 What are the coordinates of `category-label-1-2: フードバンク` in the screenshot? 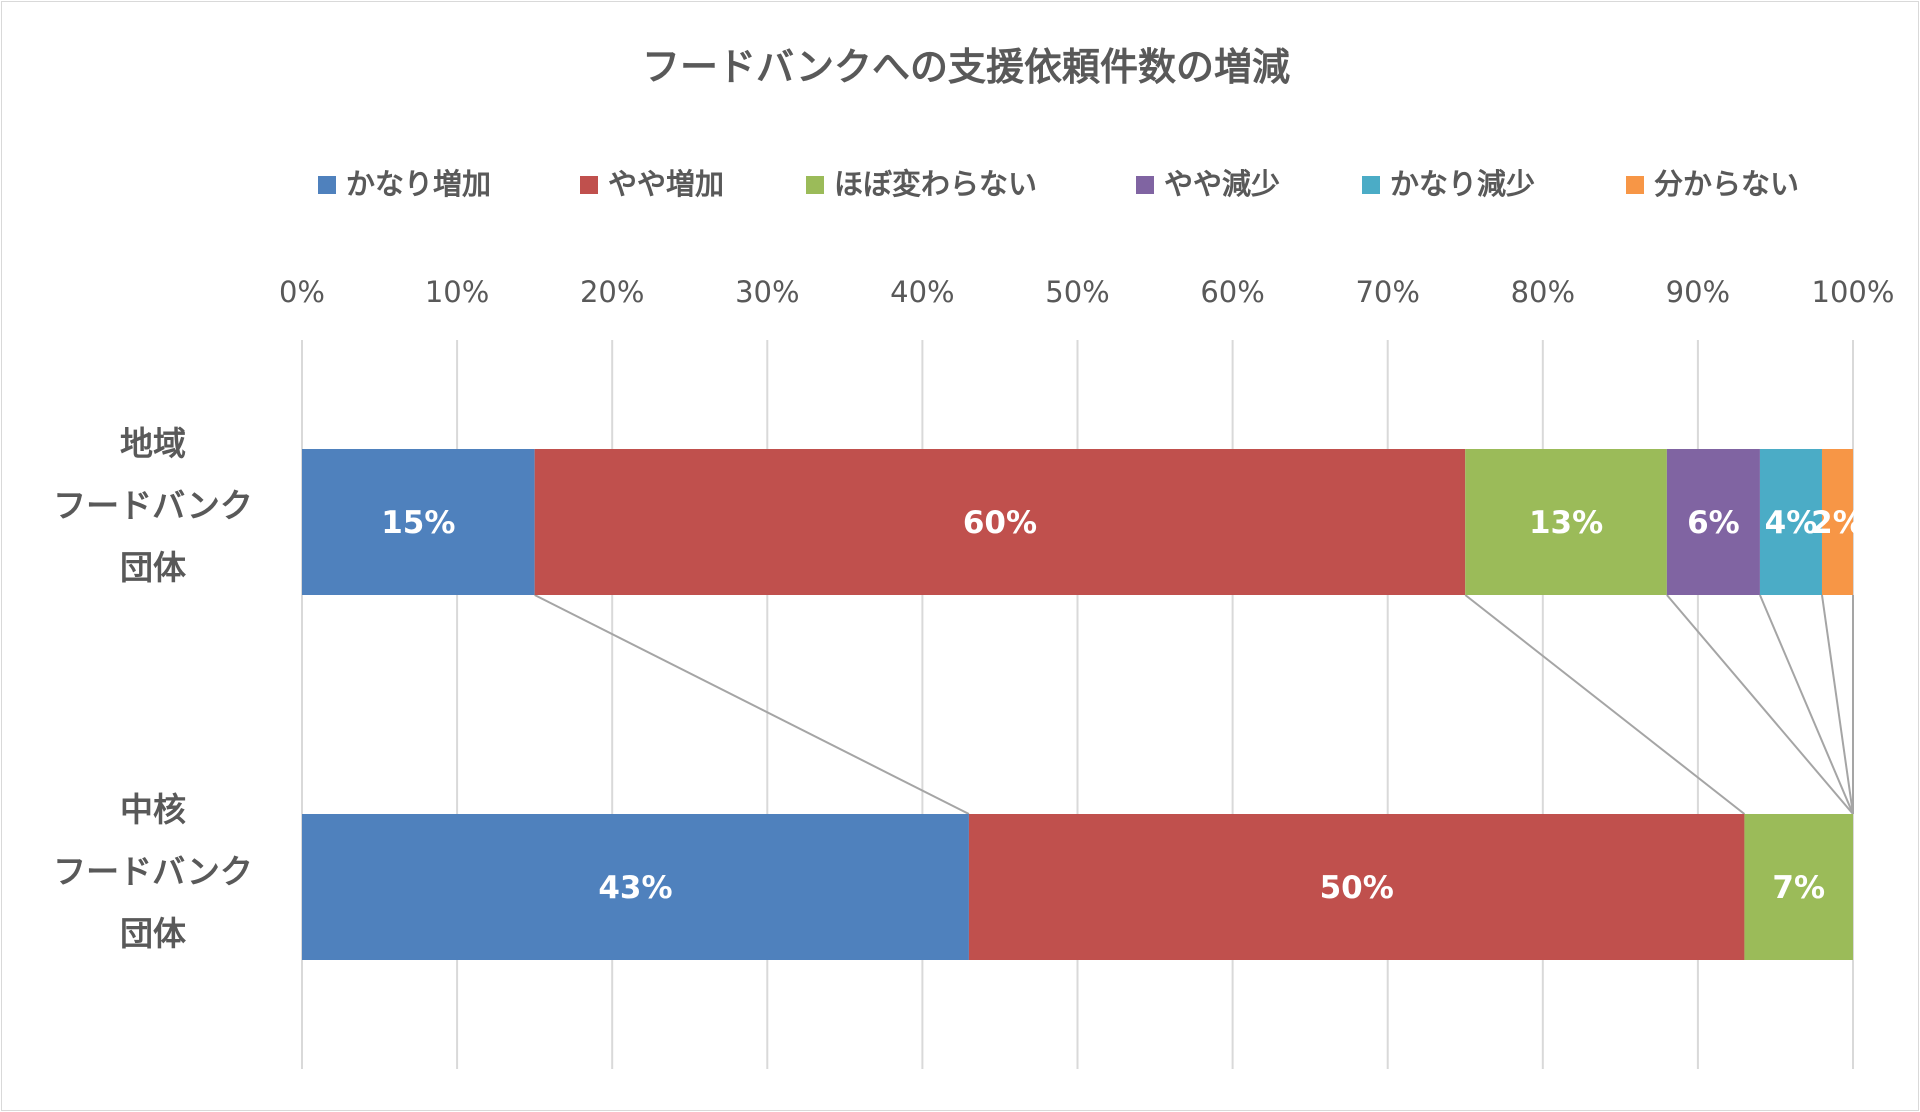 It's located at (153, 505).